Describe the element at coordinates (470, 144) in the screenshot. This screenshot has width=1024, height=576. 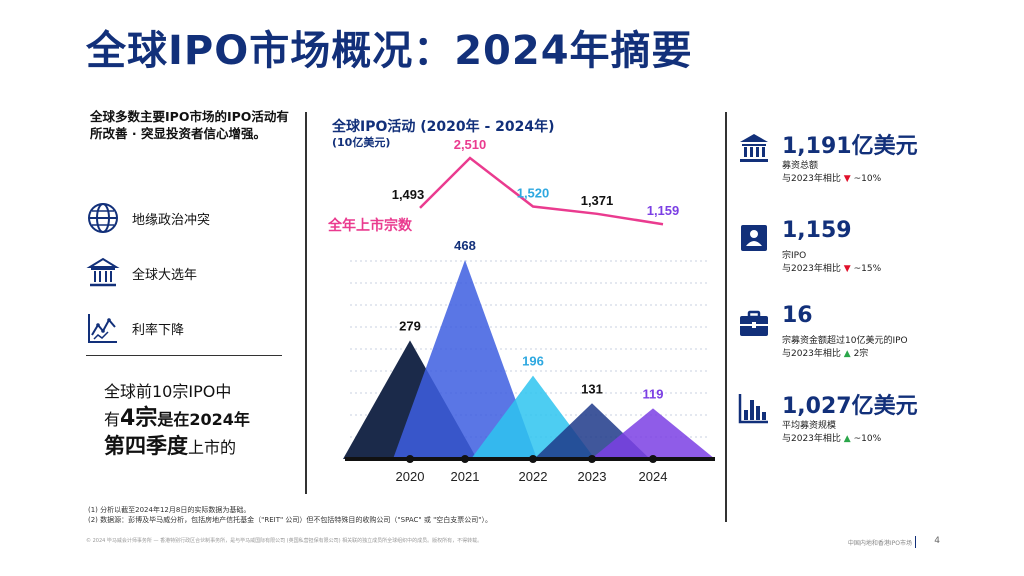
I see `ipo-count-label: 2,510` at that location.